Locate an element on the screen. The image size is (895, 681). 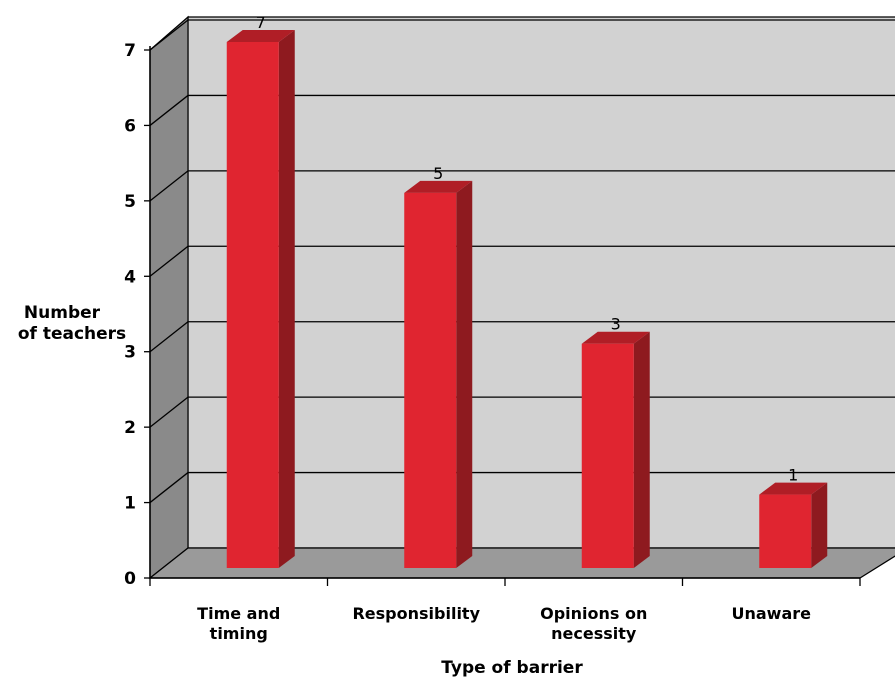
x-tick-label: Responsibility is located at coordinates (416, 613).